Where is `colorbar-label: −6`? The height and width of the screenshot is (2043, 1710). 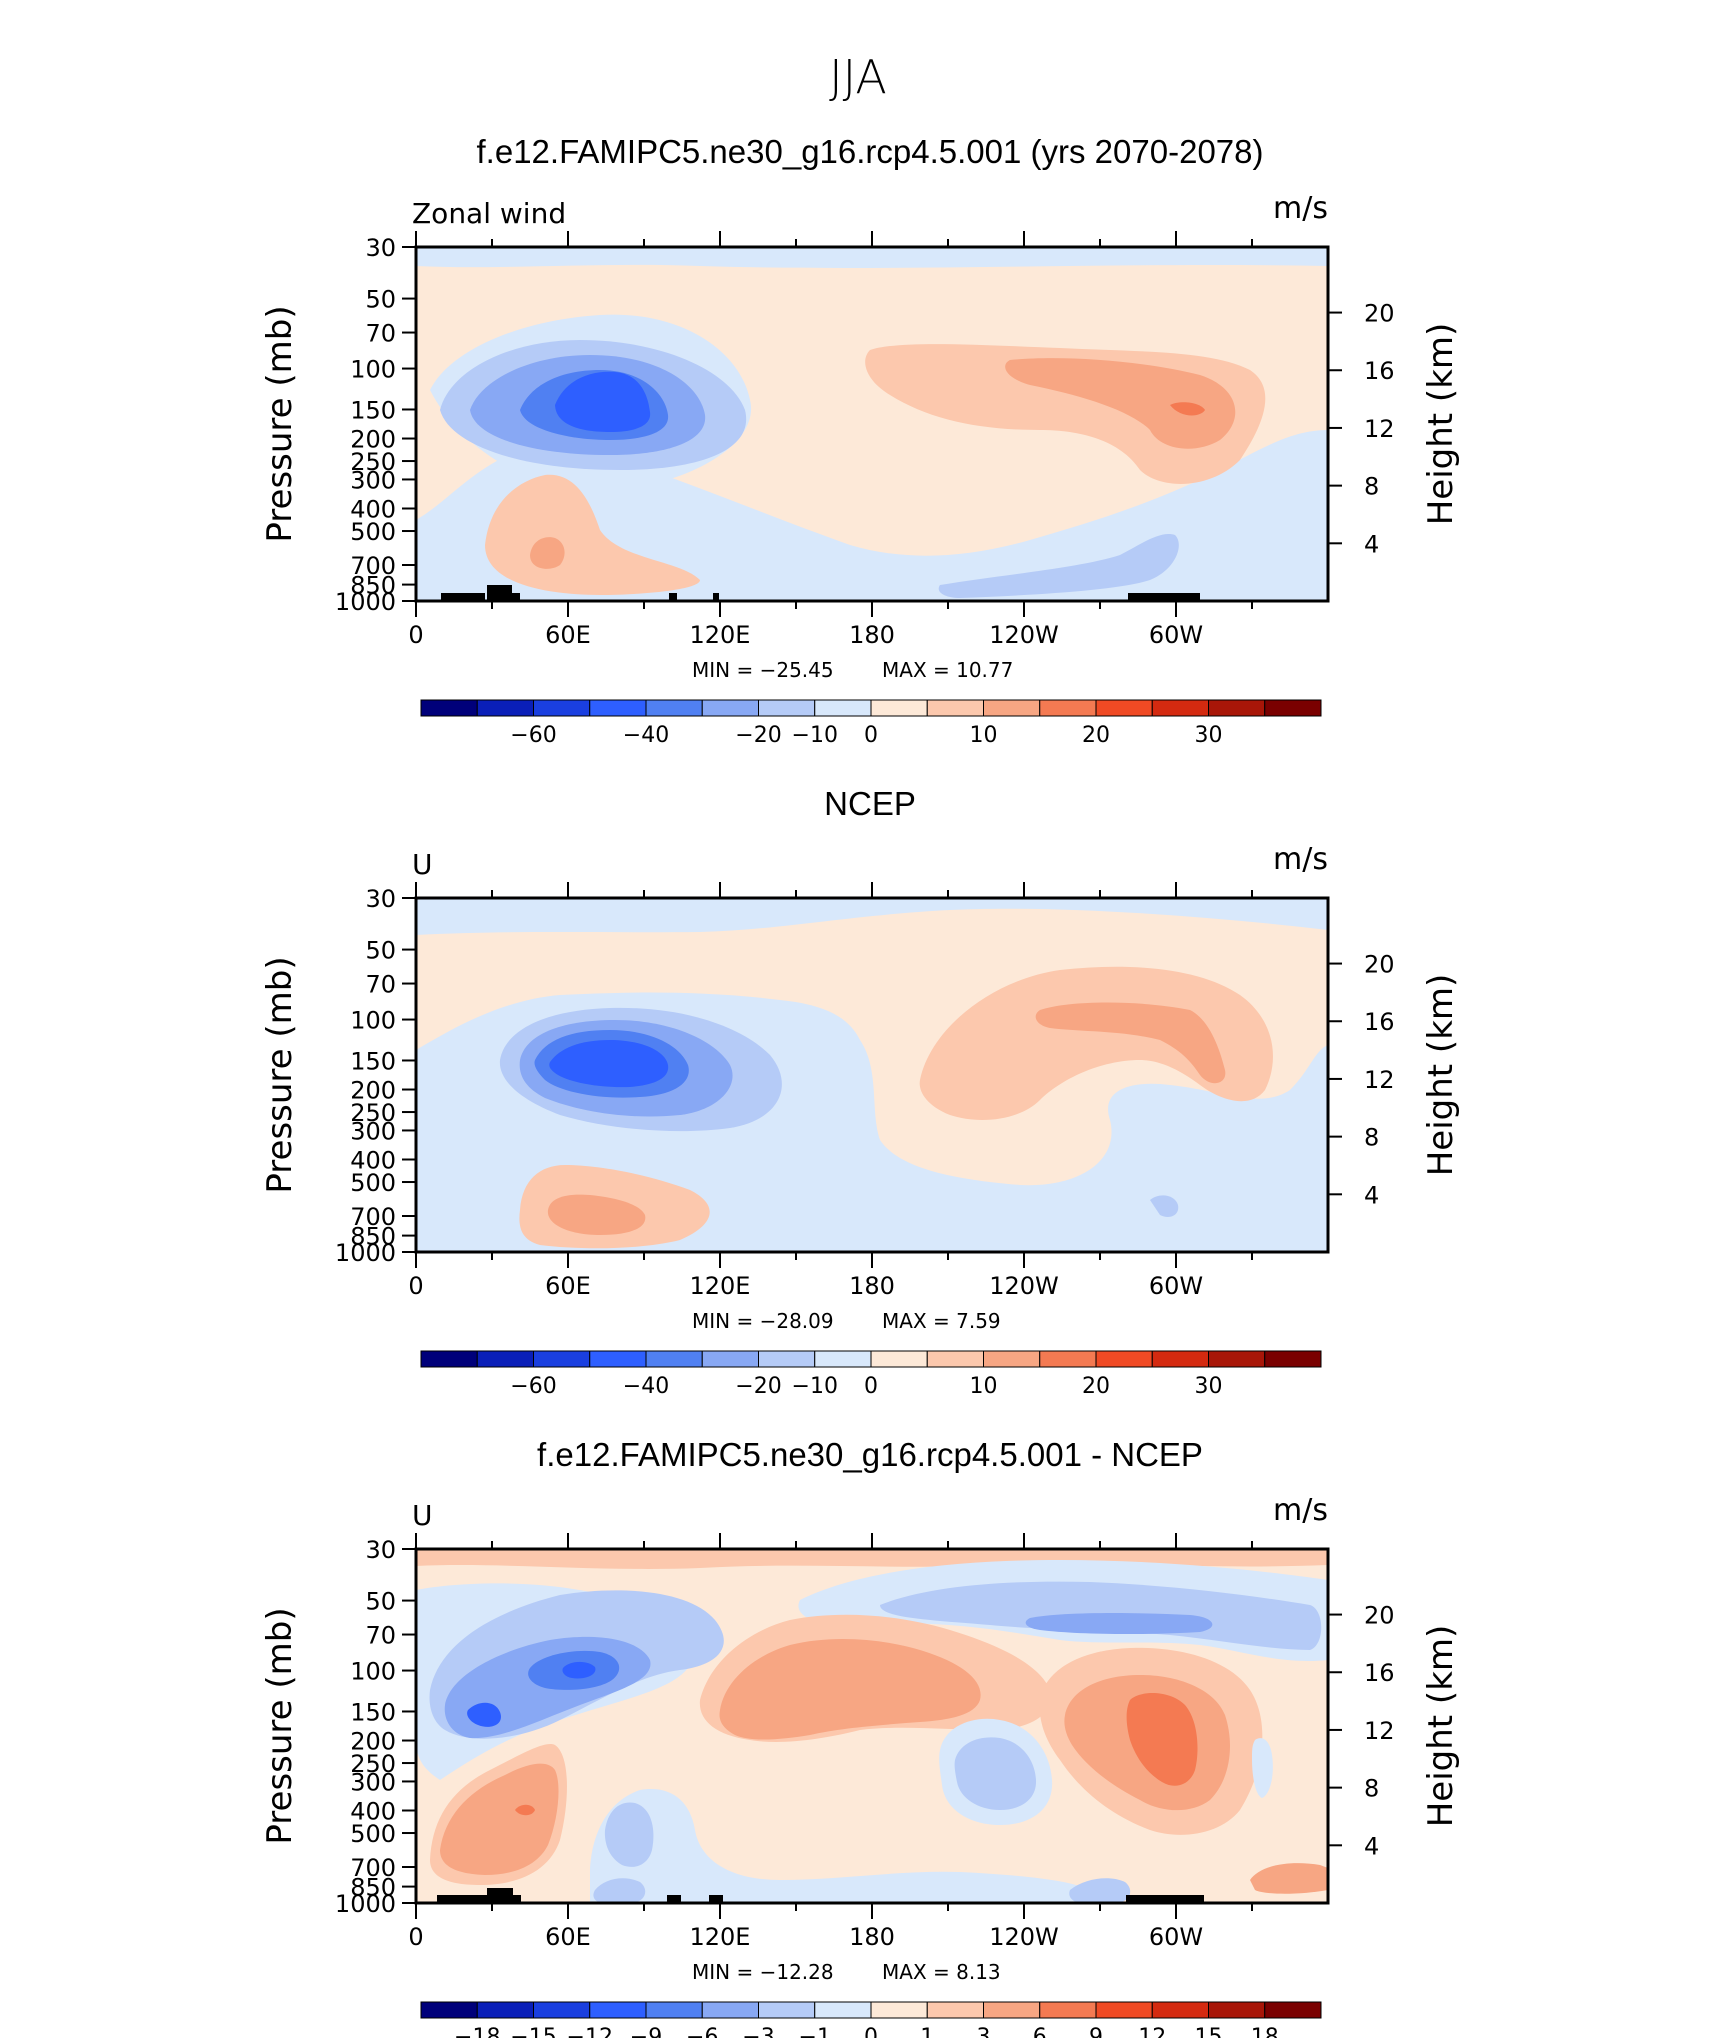
colorbar-label: −6 is located at coordinates (702, 2031).